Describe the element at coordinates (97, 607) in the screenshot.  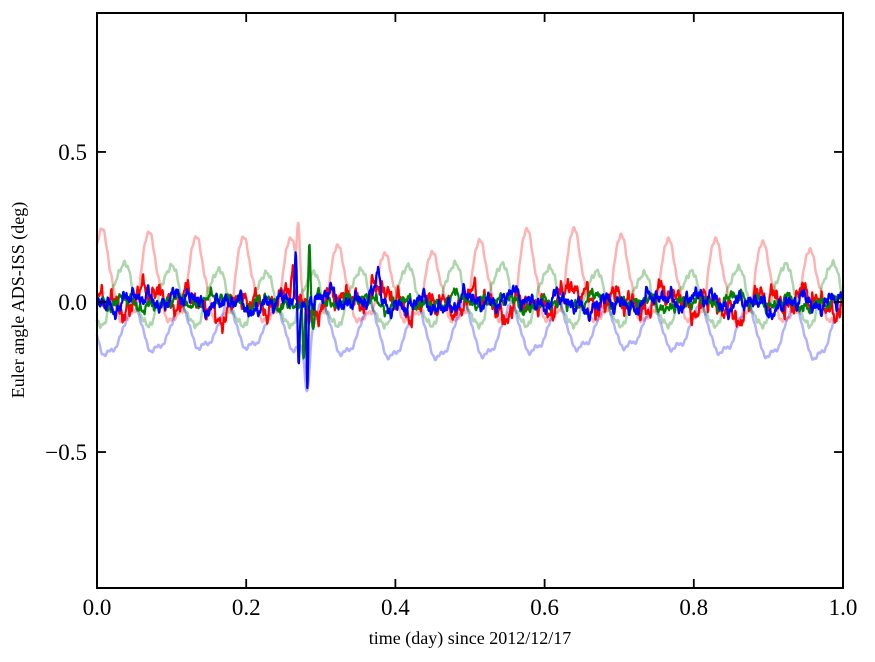
I see `x-tick-label: 0.0` at that location.